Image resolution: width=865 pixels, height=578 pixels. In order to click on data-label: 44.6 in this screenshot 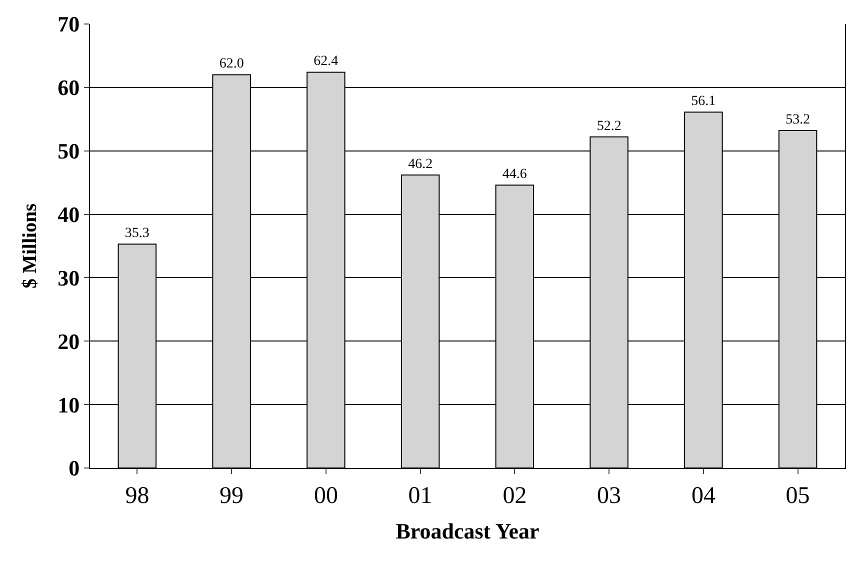, I will do `click(514, 174)`.